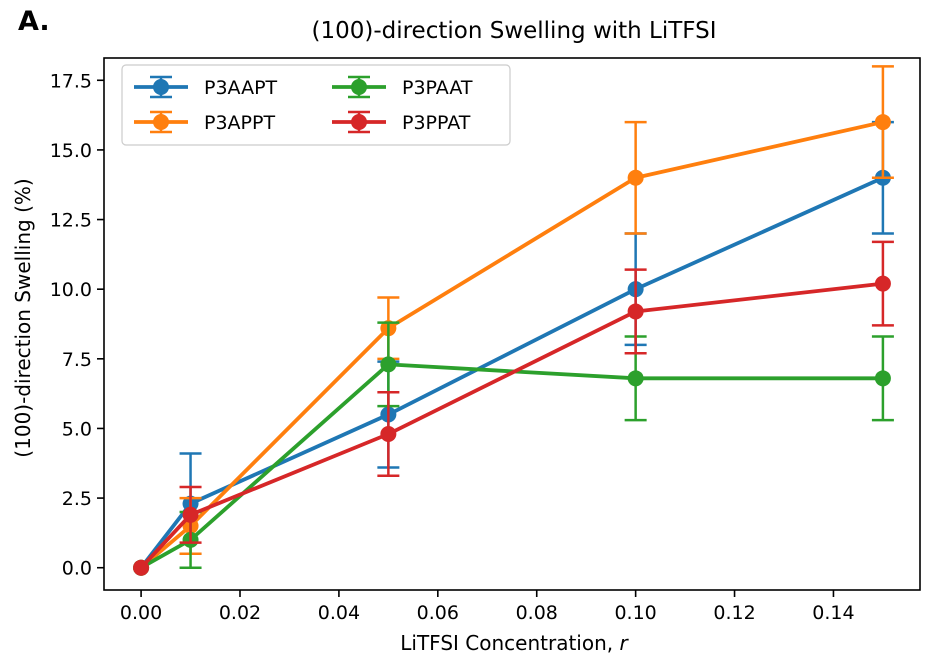 Image resolution: width=928 pixels, height=657 pixels. What do you see at coordinates (241, 88) in the screenshot?
I see `legend-label: P3AAPT` at bounding box center [241, 88].